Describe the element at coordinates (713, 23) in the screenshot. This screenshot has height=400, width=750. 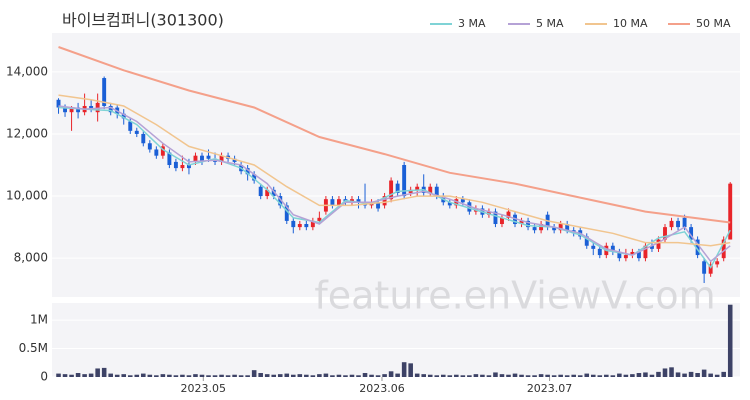
I see `legend-label: 50 MA` at that location.